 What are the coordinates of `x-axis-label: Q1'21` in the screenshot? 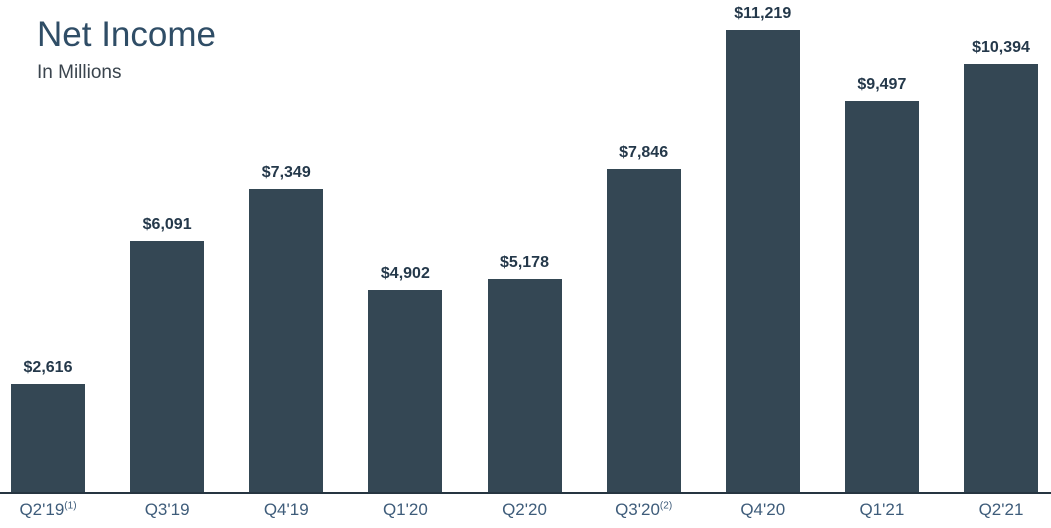 It's located at (882, 510).